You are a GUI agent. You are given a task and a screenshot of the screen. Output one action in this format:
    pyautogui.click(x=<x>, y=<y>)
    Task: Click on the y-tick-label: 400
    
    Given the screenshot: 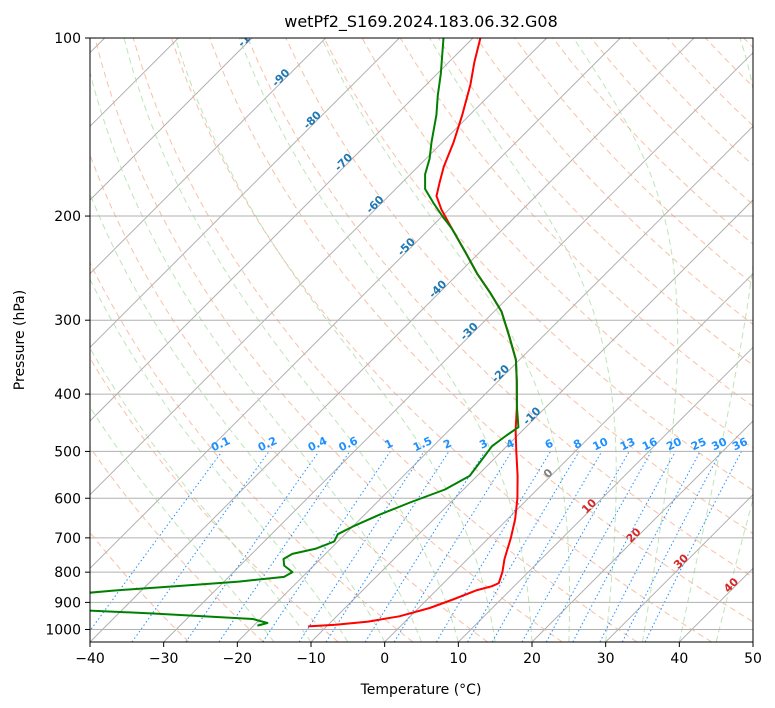 What is the action you would take?
    pyautogui.click(x=67, y=395)
    